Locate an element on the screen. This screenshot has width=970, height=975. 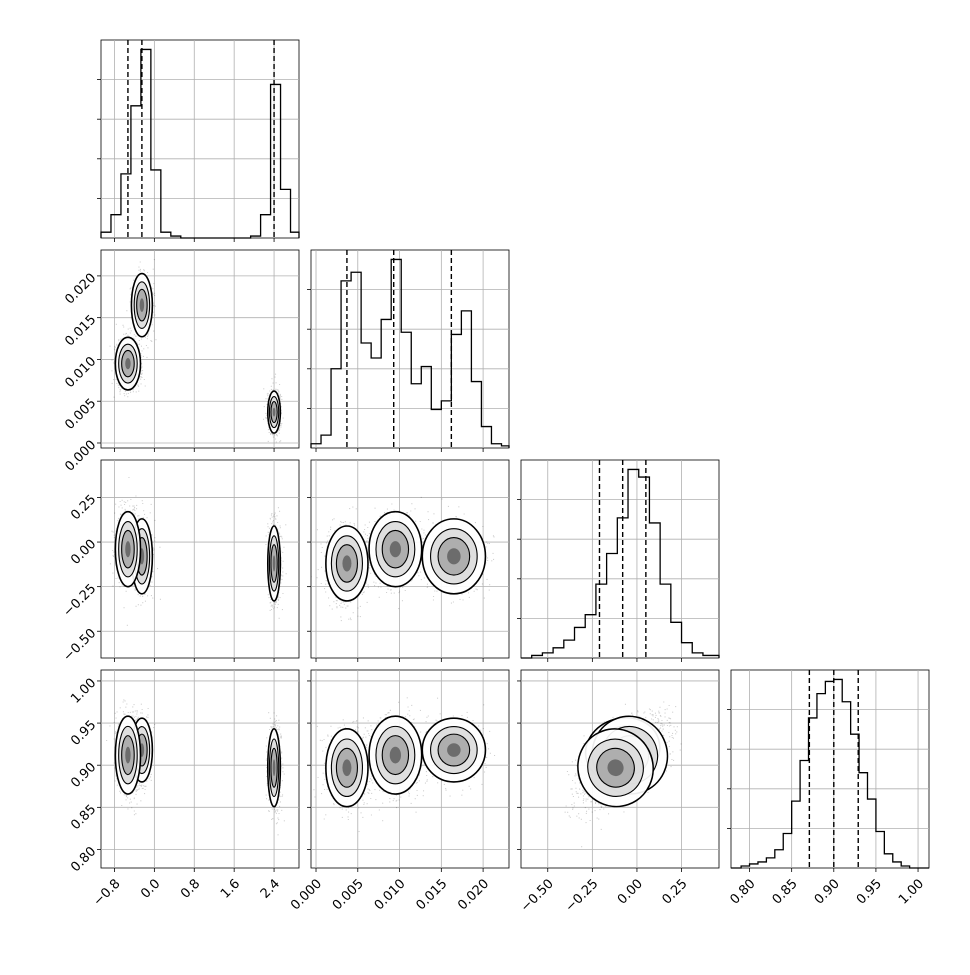
x-tick-label: 0.00 is located at coordinates (630, 891).